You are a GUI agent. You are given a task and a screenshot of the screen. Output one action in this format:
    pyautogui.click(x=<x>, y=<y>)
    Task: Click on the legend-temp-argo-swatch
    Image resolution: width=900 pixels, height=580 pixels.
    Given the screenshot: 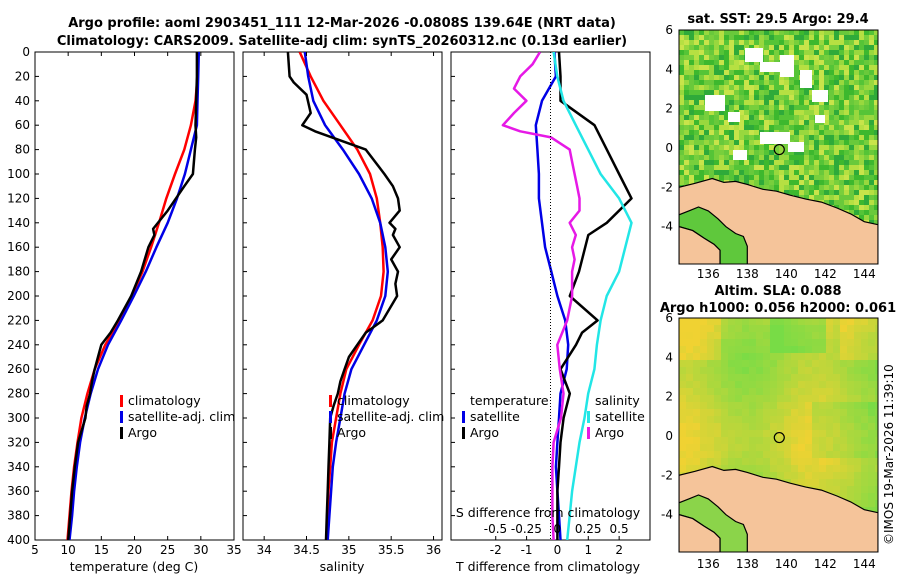 What is the action you would take?
    pyautogui.click(x=463, y=433)
    